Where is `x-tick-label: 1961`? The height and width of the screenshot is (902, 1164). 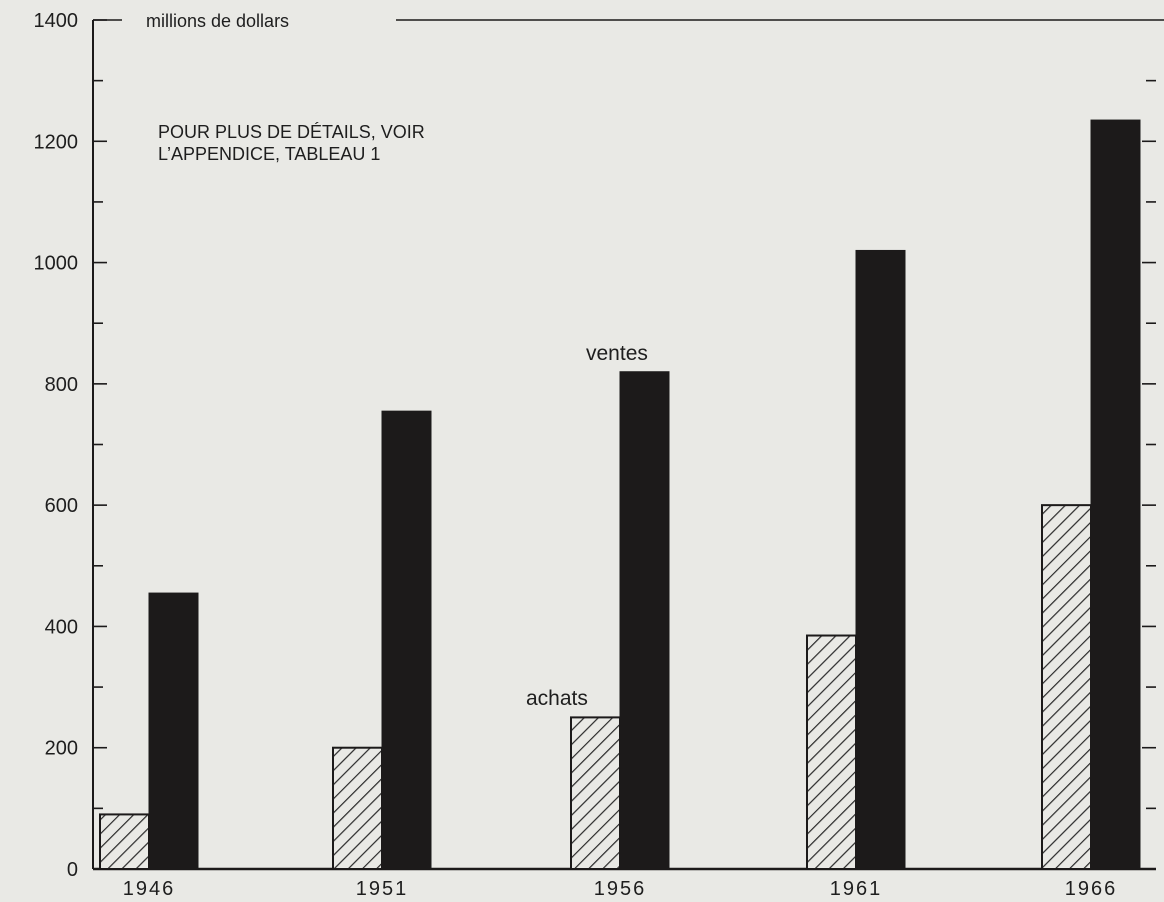
x-tick-label: 1961 is located at coordinates (856, 889).